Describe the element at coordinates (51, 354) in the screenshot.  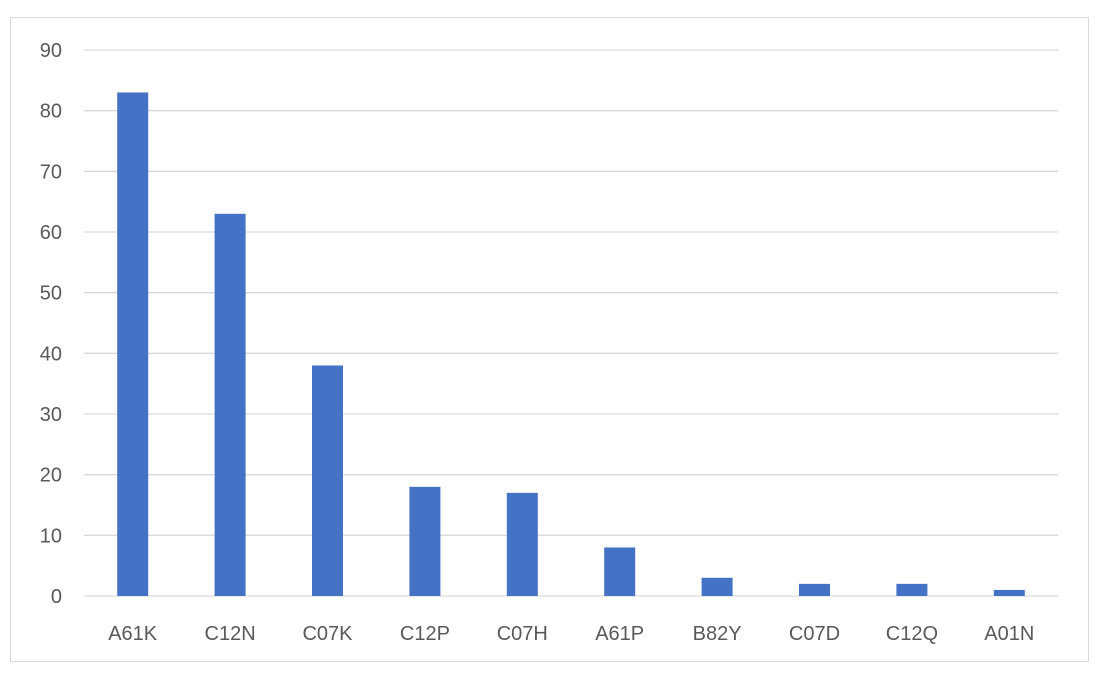
I see `y-tick-label: 40` at that location.